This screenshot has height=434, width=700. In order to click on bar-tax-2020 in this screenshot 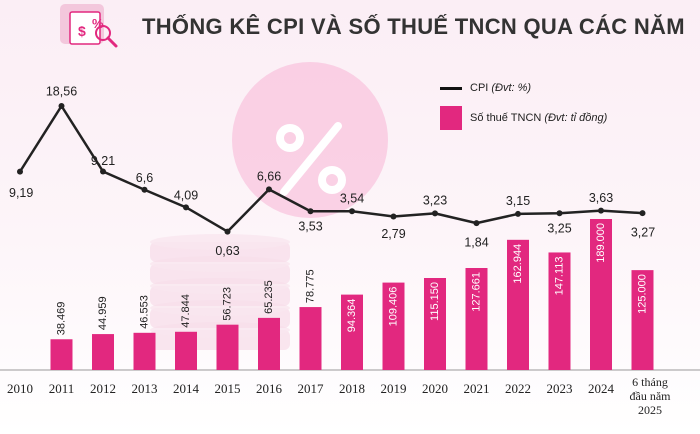, I will do `click(435, 324)`.